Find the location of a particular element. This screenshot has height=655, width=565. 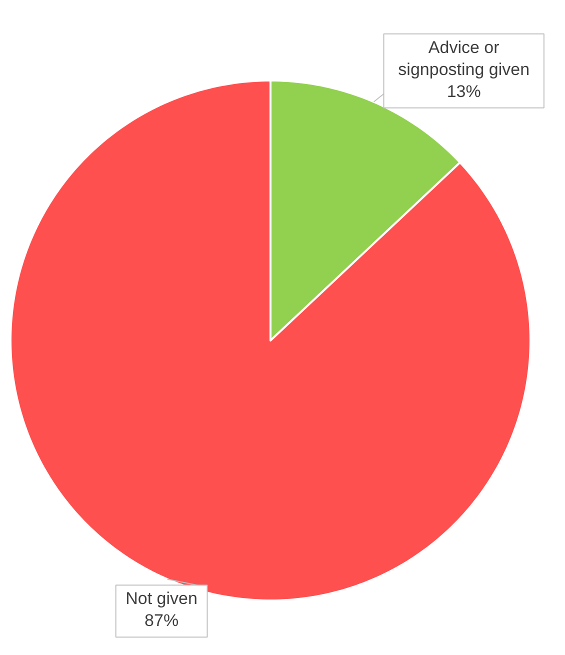

data-label: 87% is located at coordinates (161, 620).